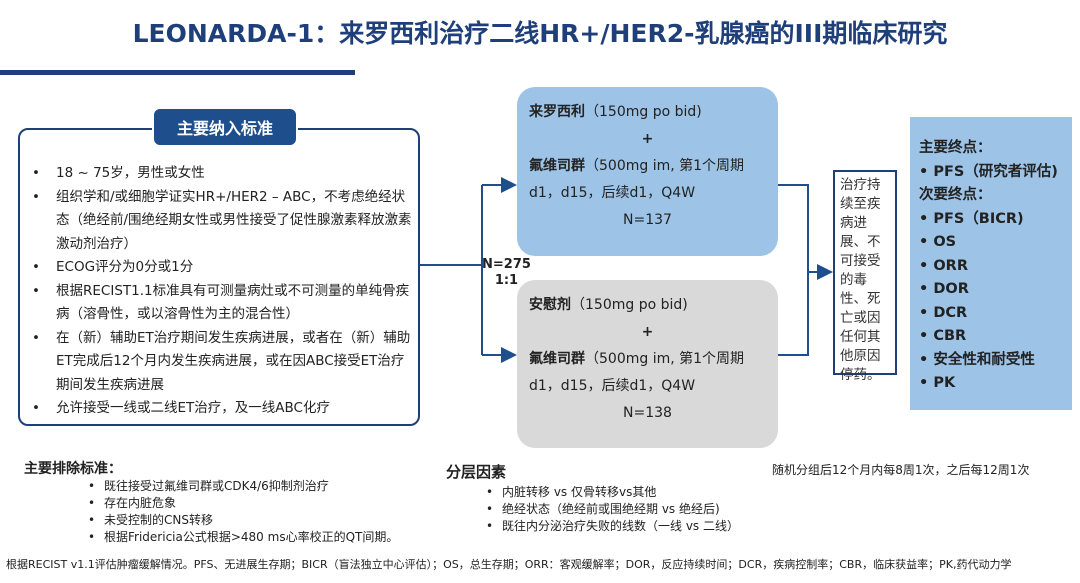 This screenshot has height=583, width=1080. What do you see at coordinates (222, 268) in the screenshot?
I see `inclusion-item: ECOG评分为0分或1分` at bounding box center [222, 268].